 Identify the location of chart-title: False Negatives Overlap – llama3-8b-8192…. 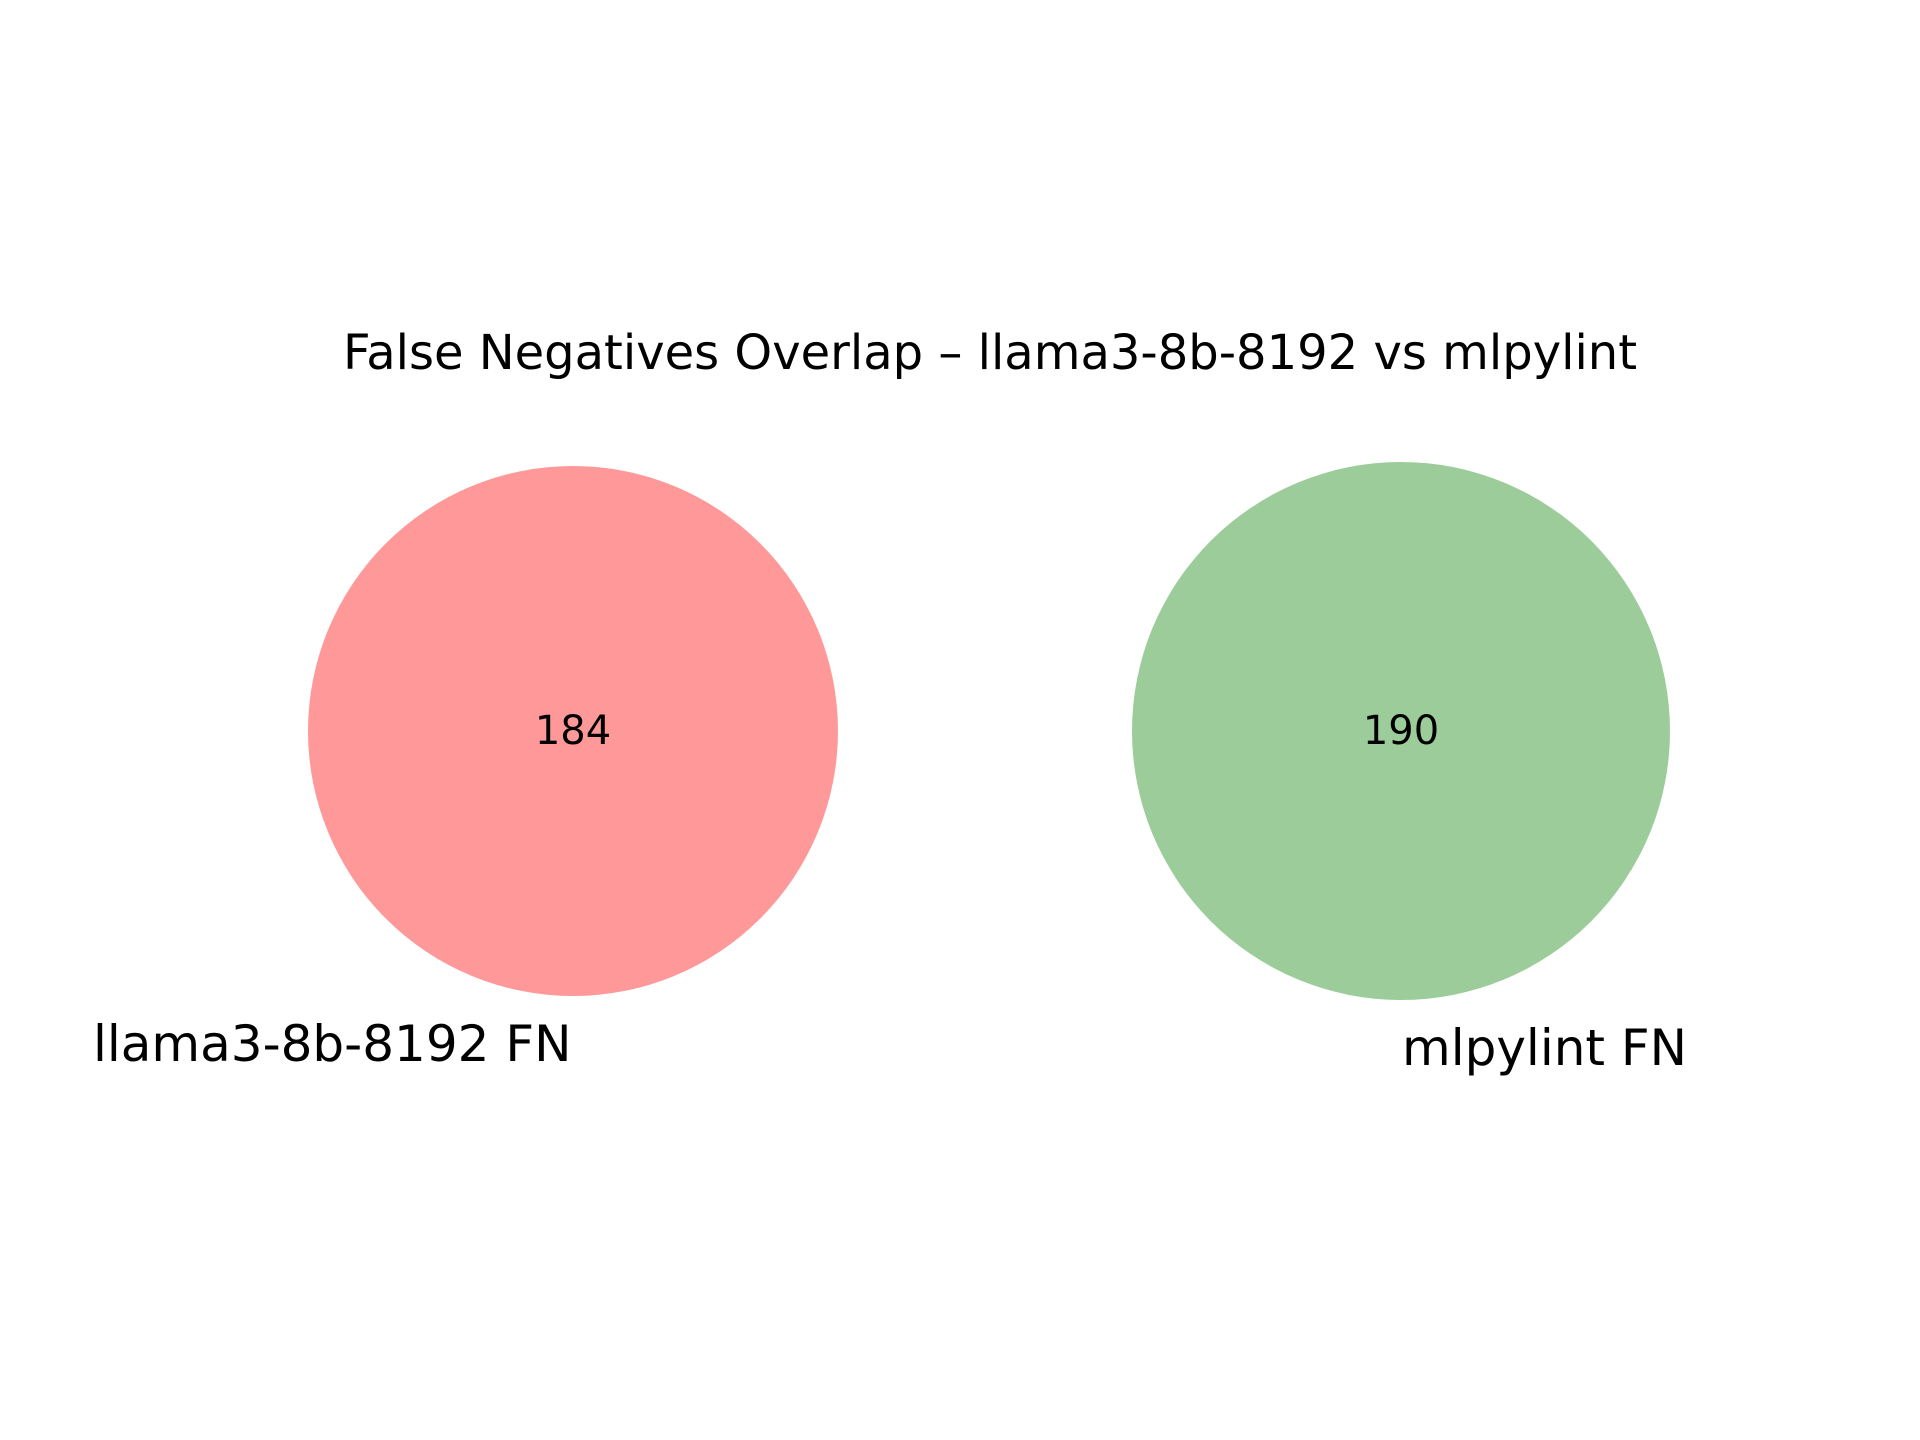
(990, 353).